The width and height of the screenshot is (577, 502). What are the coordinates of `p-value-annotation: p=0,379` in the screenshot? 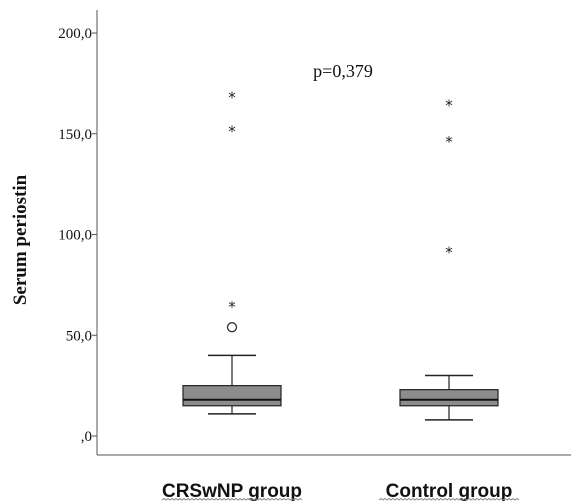 It's located at (343, 71).